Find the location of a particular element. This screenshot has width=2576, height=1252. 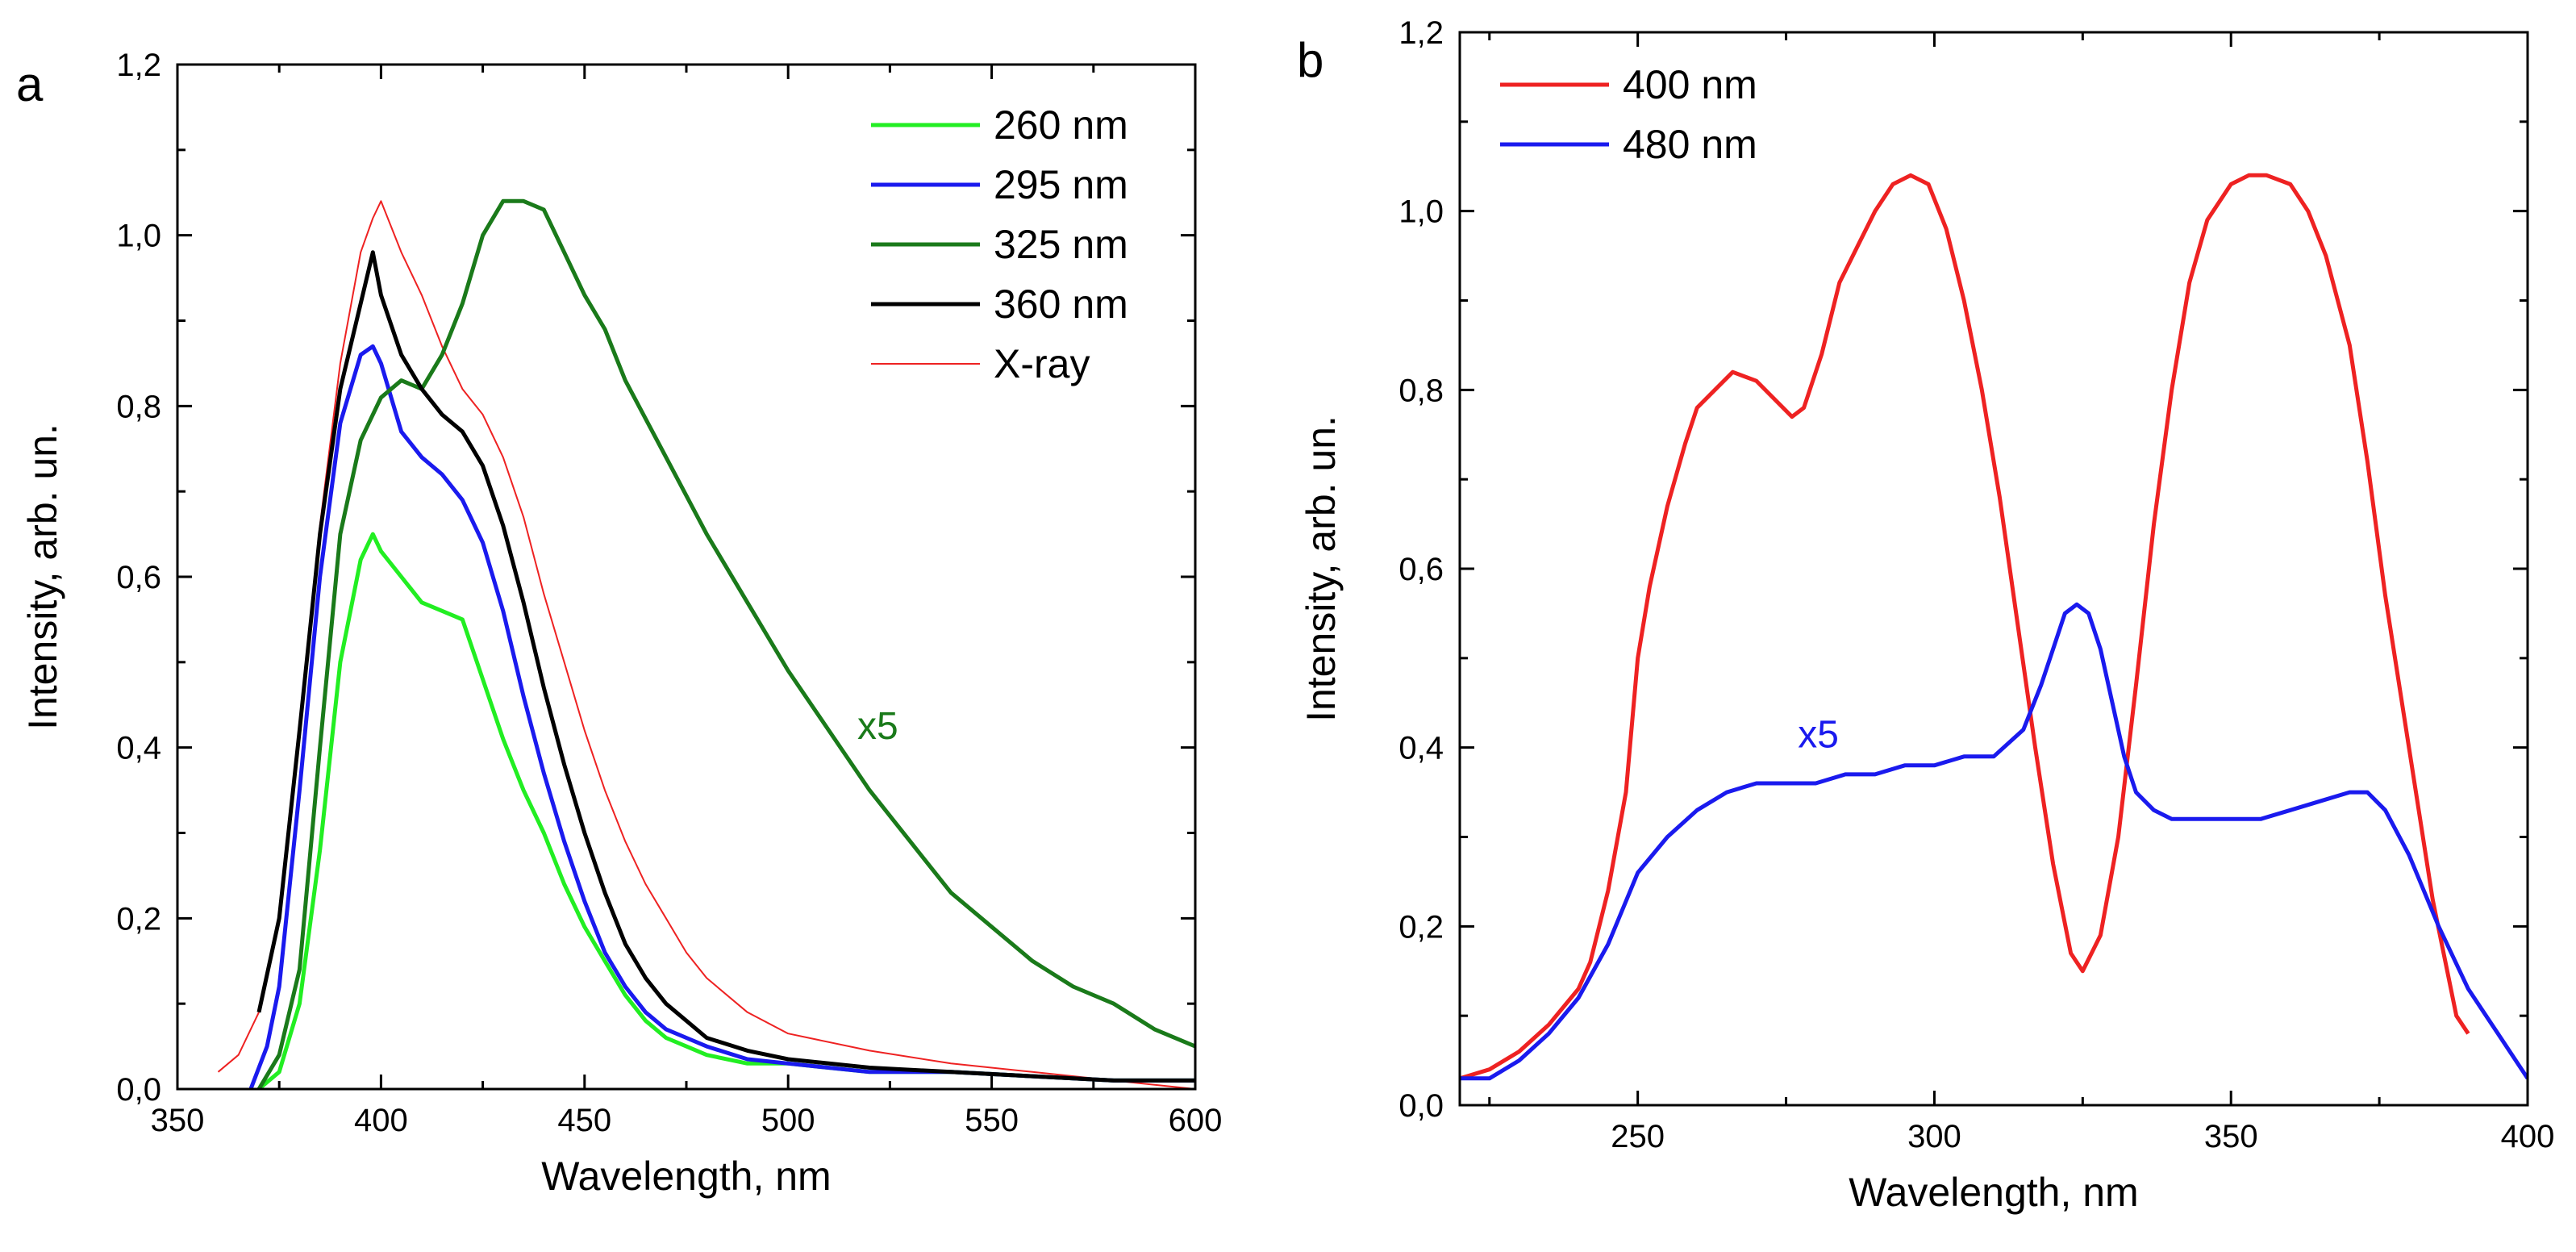

panel-b-x-tick-label: 300 is located at coordinates (1934, 1136).